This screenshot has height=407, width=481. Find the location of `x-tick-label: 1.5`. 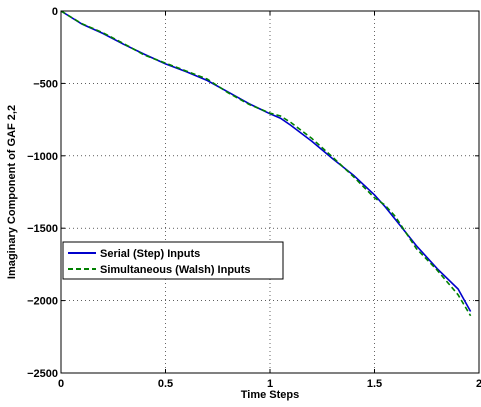

x-tick-label: 1.5 is located at coordinates (374, 384).